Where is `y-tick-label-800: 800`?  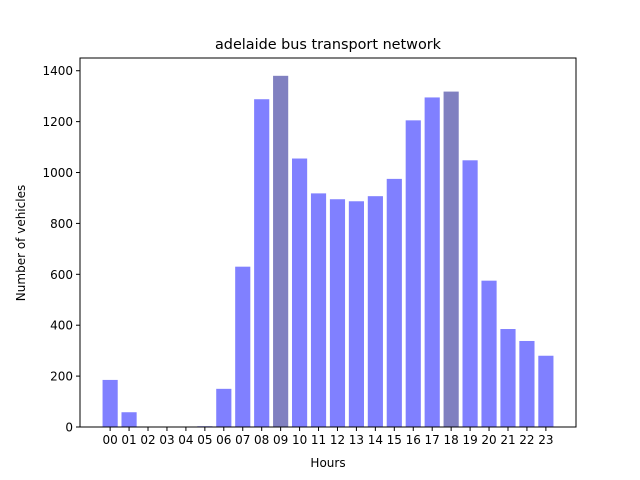 y-tick-label-800: 800 is located at coordinates (61, 224).